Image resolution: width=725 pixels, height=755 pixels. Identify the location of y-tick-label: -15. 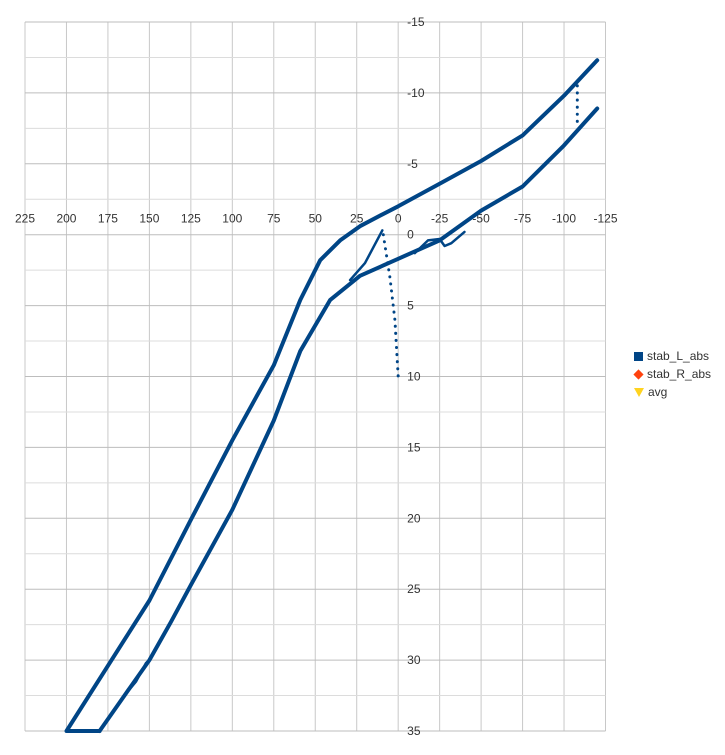
(416, 22).